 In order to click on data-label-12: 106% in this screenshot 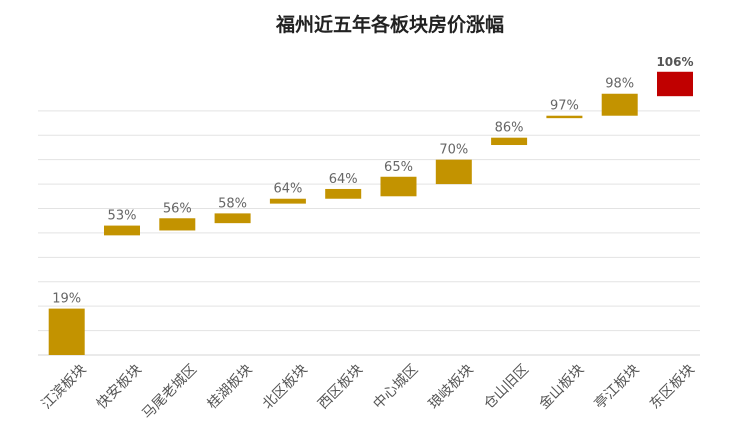, I will do `click(674, 62)`.